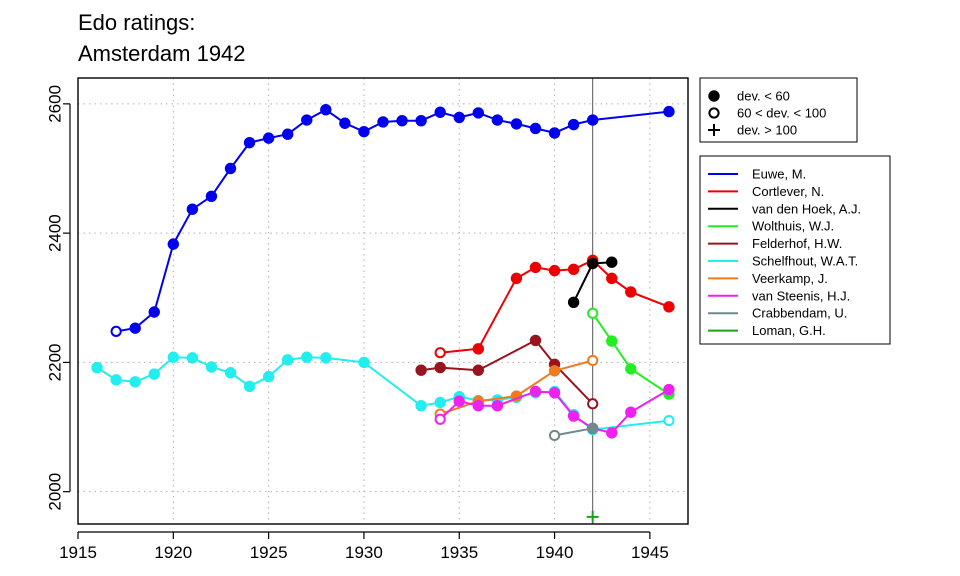 This screenshot has width=960, height=576. What do you see at coordinates (763, 96) in the screenshot?
I see `deviation-legend-label-0: dev. < 60` at bounding box center [763, 96].